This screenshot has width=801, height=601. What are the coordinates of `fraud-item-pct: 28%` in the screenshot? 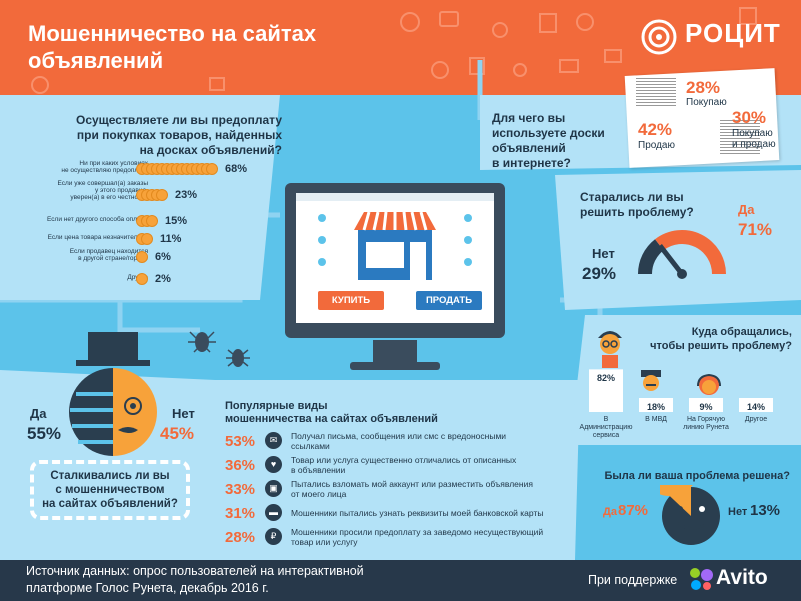 It's located at (240, 537).